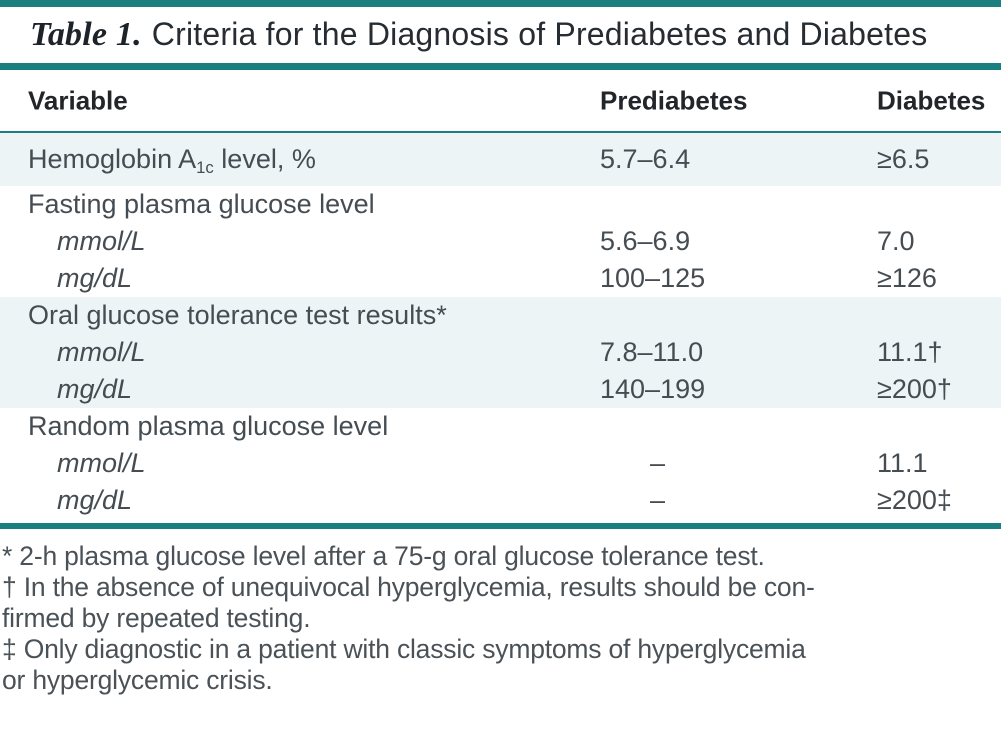 The width and height of the screenshot is (1001, 750). I want to click on cell-diabetes: 11.1, so click(902, 463).